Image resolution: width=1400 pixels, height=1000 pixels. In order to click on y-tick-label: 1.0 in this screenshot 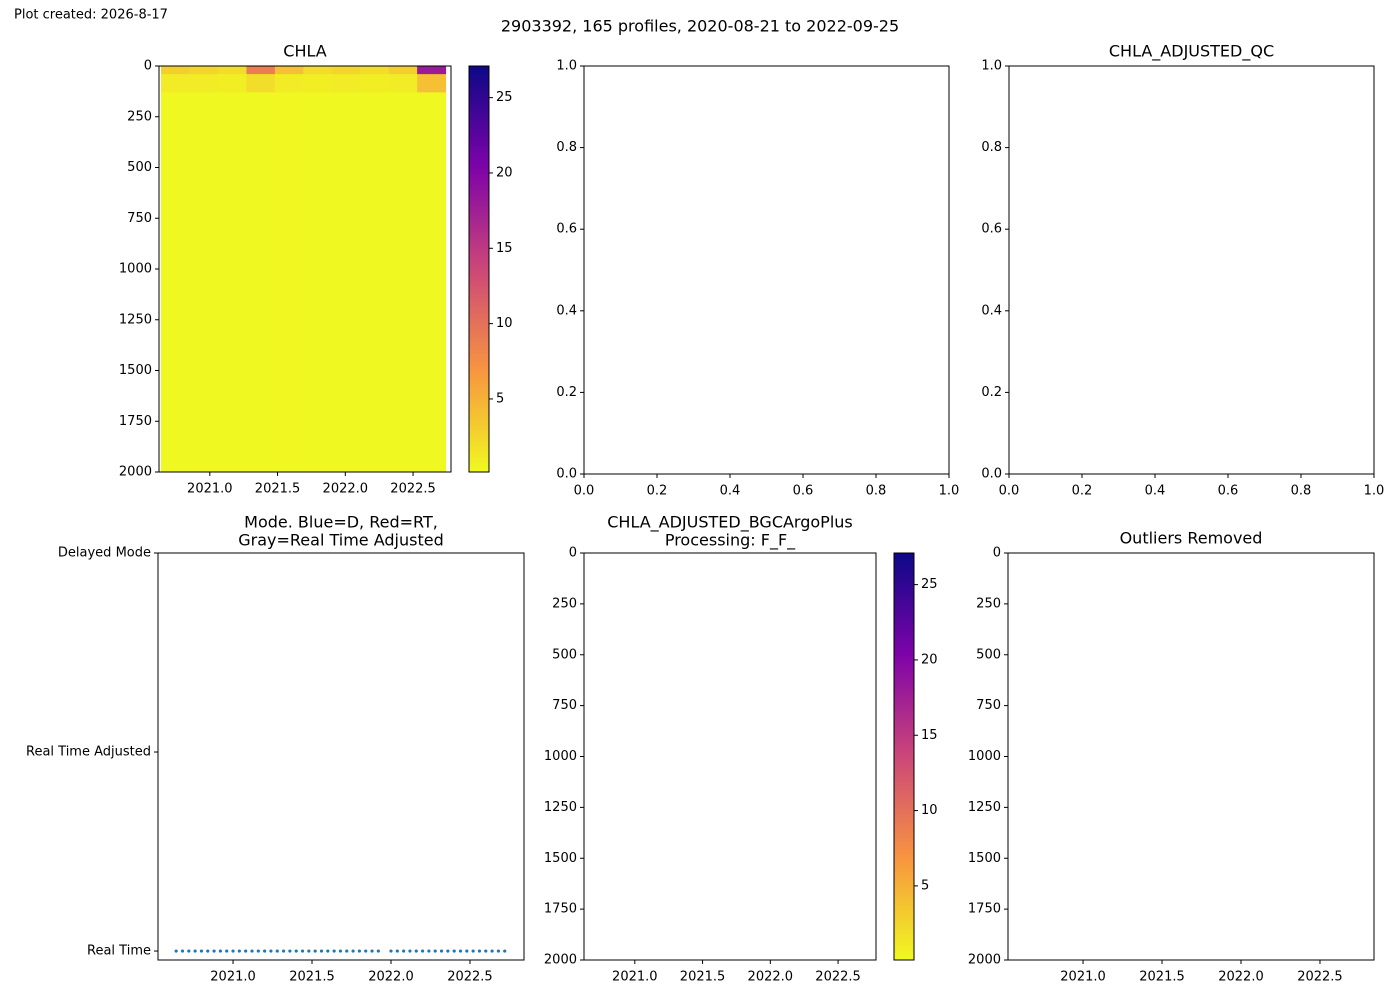, I will do `click(566, 66)`.